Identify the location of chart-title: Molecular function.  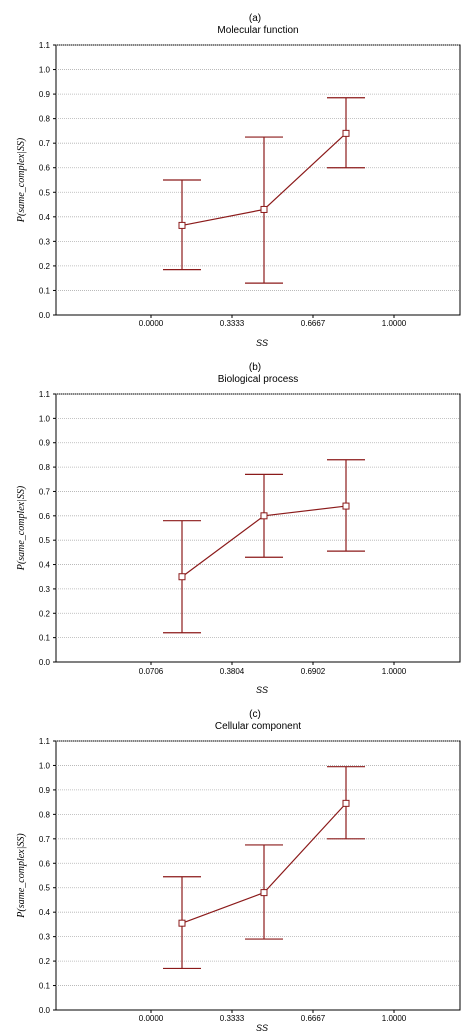
(257, 30).